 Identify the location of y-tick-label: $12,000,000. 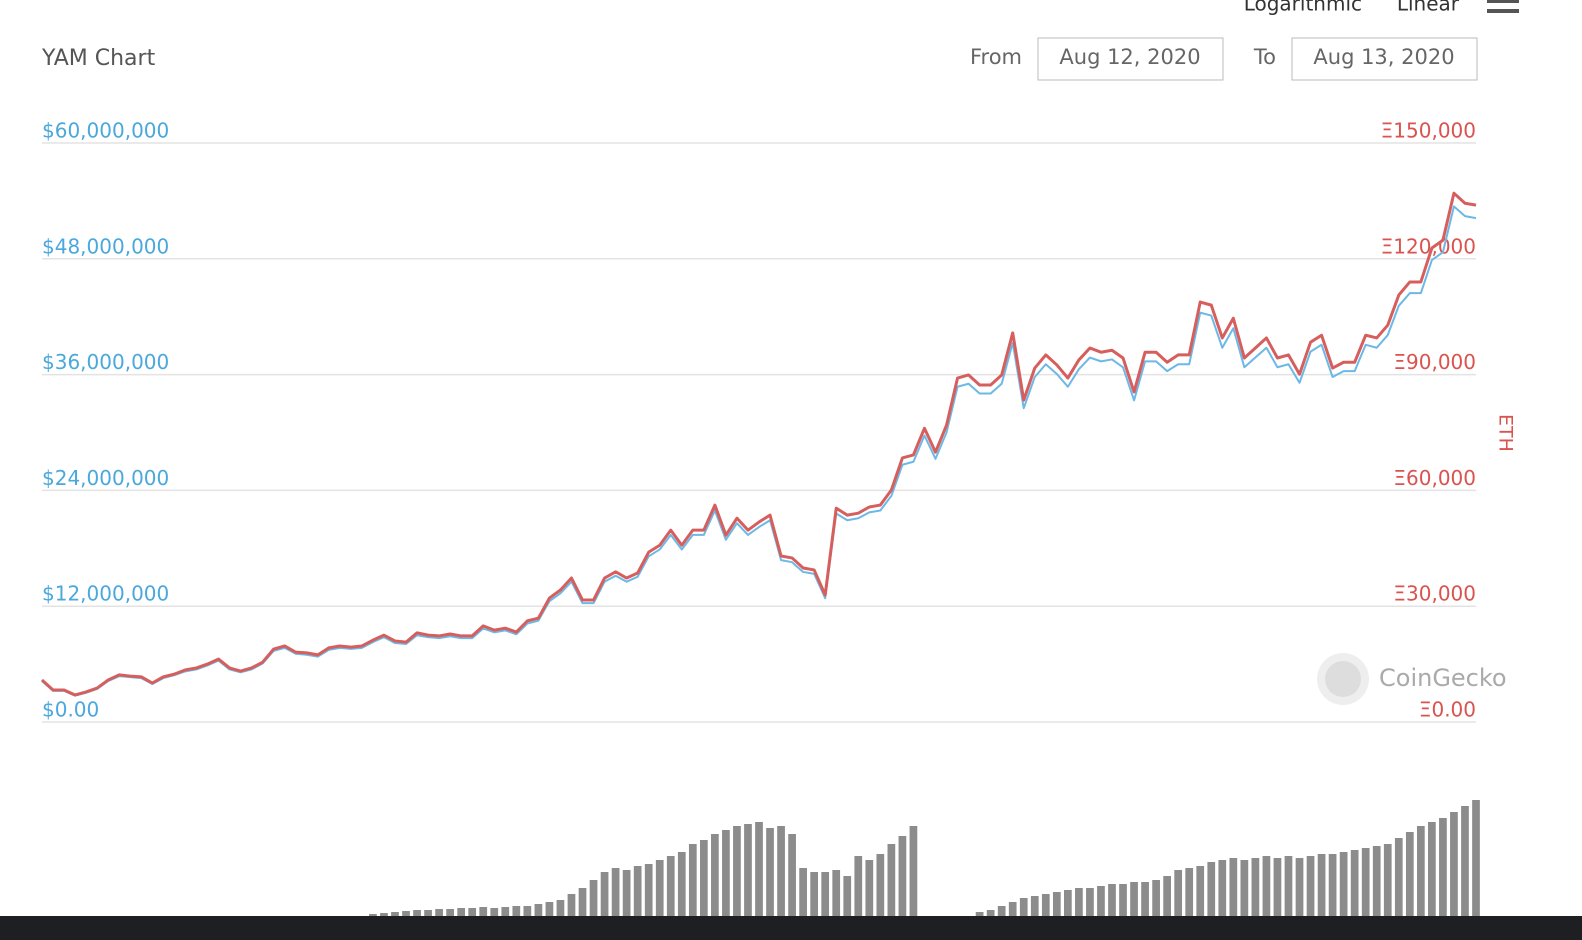
(105, 594).